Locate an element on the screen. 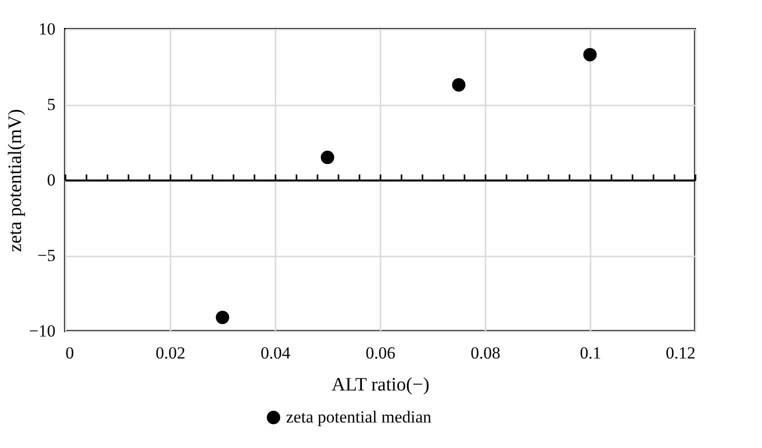 The width and height of the screenshot is (762, 448). y-tick-label: −10 is located at coordinates (42, 331).